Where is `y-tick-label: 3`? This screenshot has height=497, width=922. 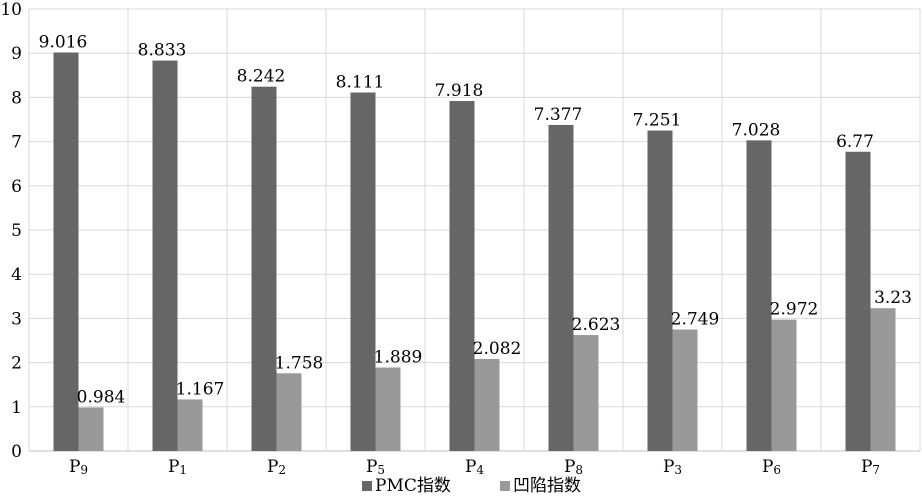
y-tick-label: 3 is located at coordinates (16, 319).